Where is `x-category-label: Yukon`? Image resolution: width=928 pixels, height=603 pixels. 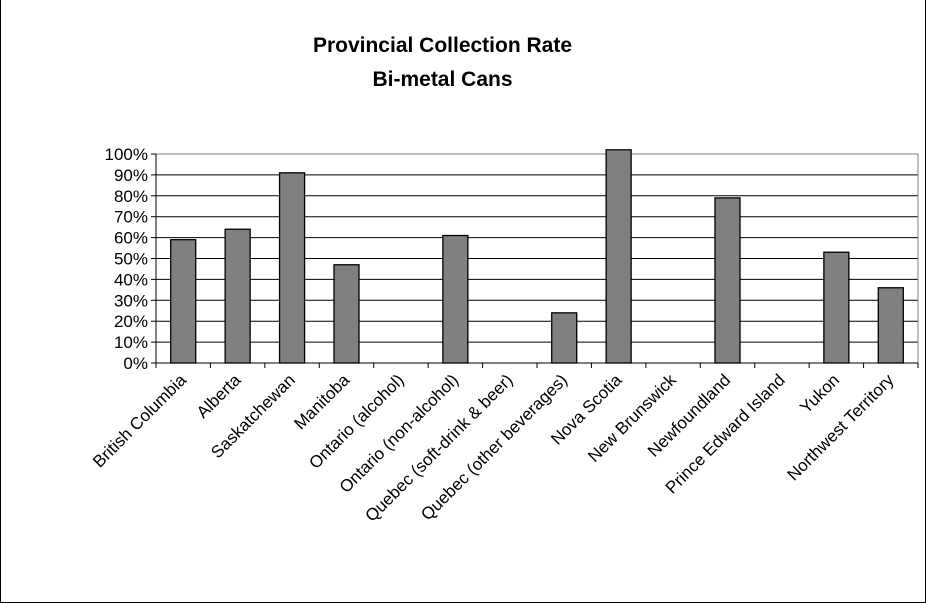
x-category-label: Yukon is located at coordinates (819, 393).